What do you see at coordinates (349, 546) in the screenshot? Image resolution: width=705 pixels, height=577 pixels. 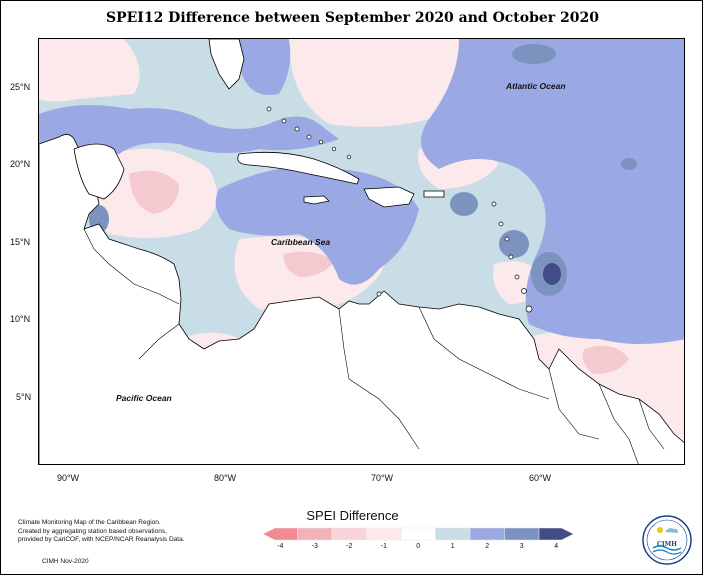 I see `legend-tick-label: -2` at bounding box center [349, 546].